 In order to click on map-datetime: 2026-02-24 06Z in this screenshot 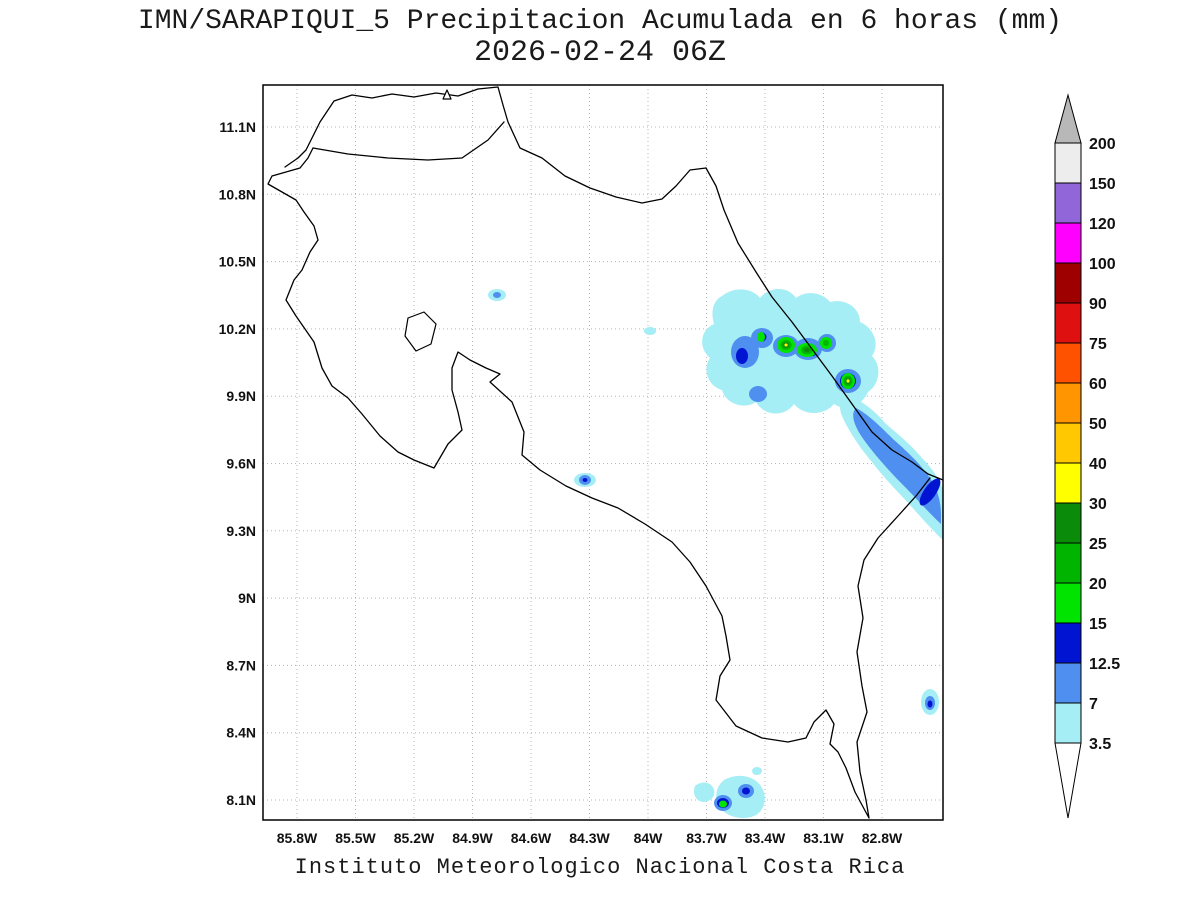, I will do `click(600, 53)`.